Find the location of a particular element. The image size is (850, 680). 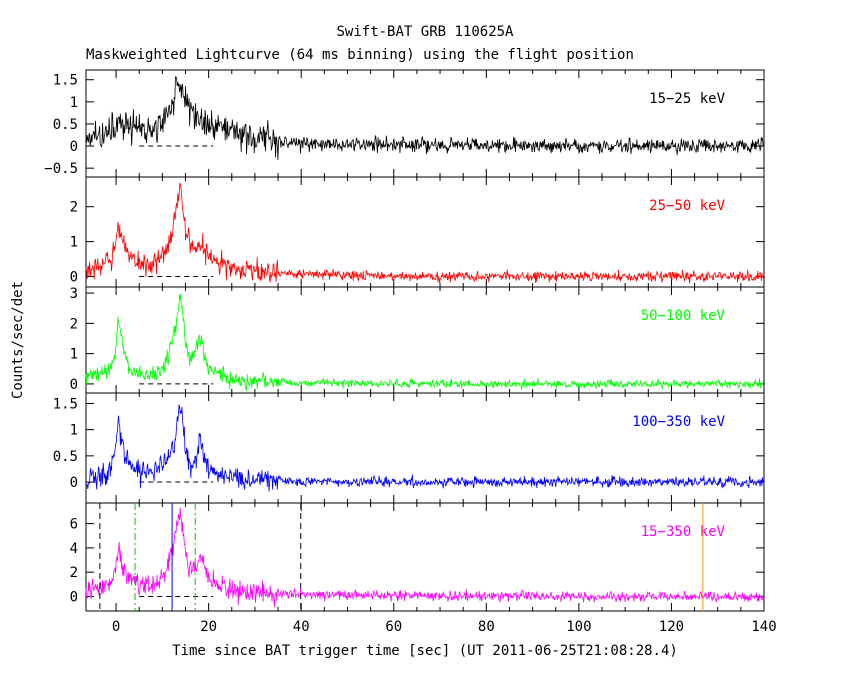

x-tick-label: 0 is located at coordinates (116, 627).